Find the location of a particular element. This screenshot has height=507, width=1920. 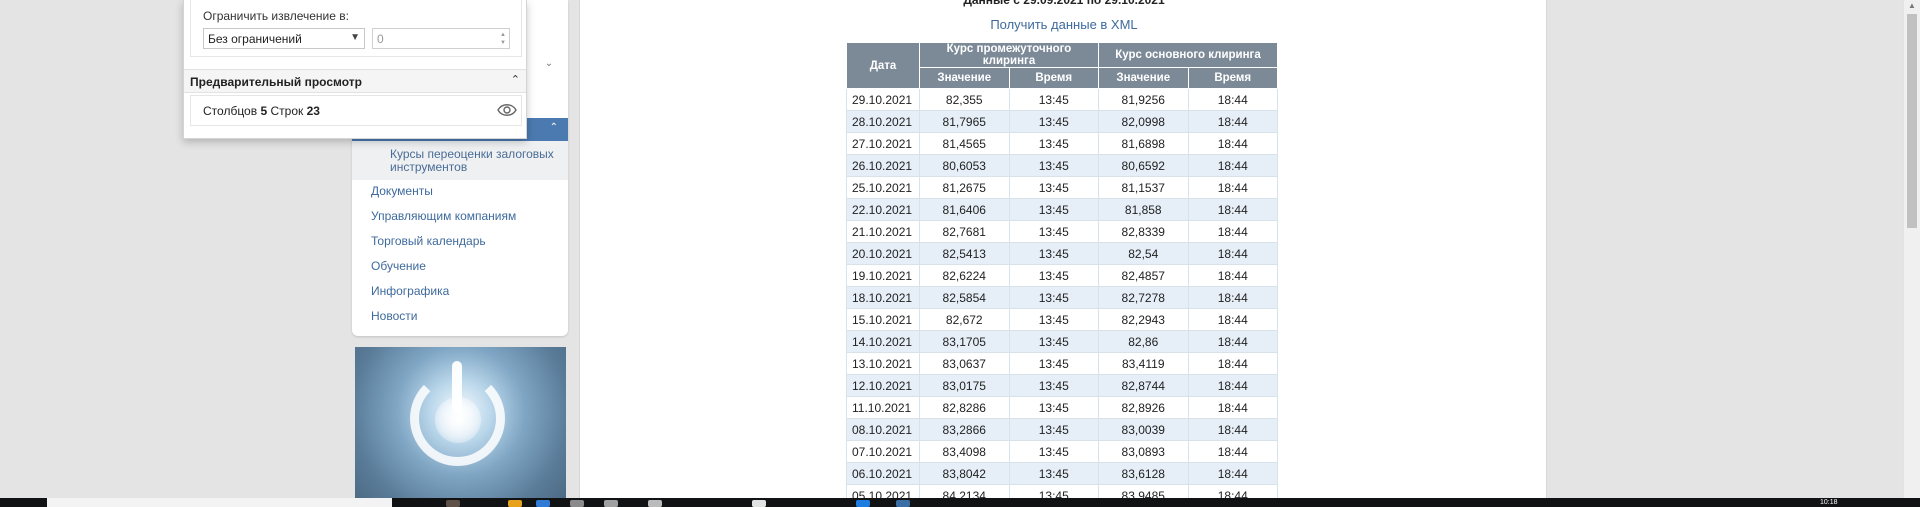

preview-title: Предварительный просмотр is located at coordinates (276, 82).